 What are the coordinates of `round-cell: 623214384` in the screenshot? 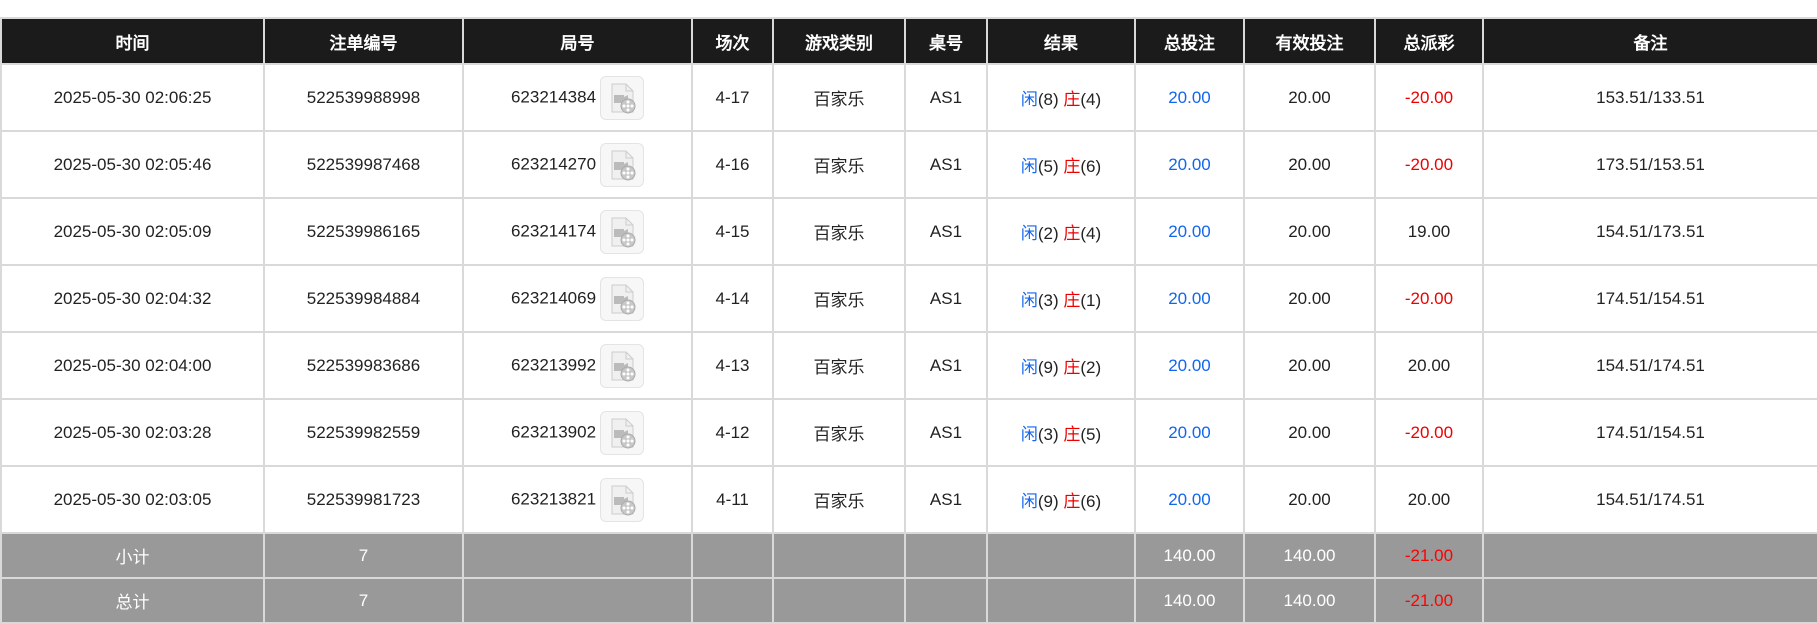 It's located at (577, 97).